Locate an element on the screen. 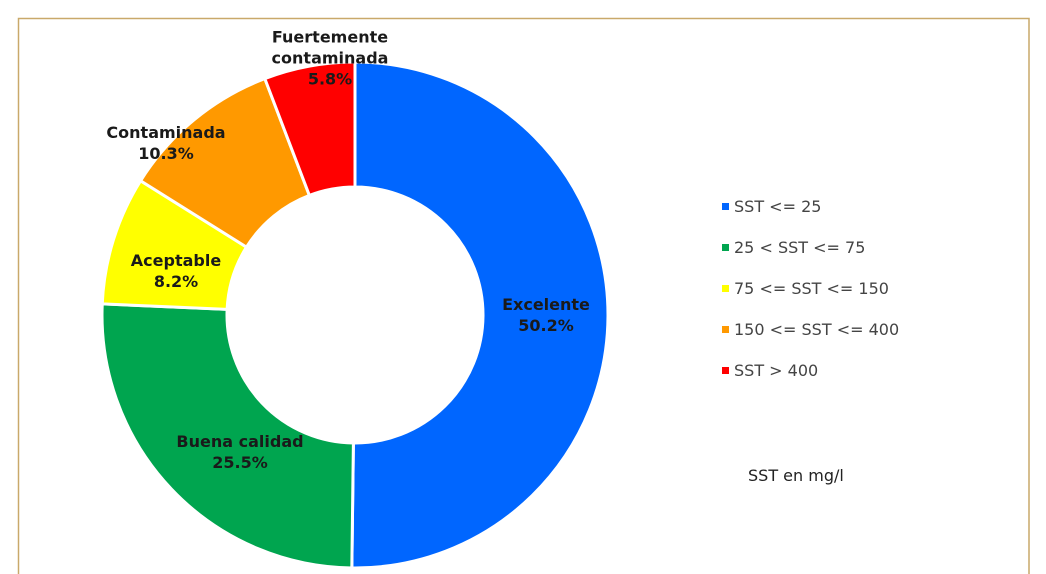 This screenshot has width=1046, height=574. legend-entry: SST > 400 is located at coordinates (770, 370).